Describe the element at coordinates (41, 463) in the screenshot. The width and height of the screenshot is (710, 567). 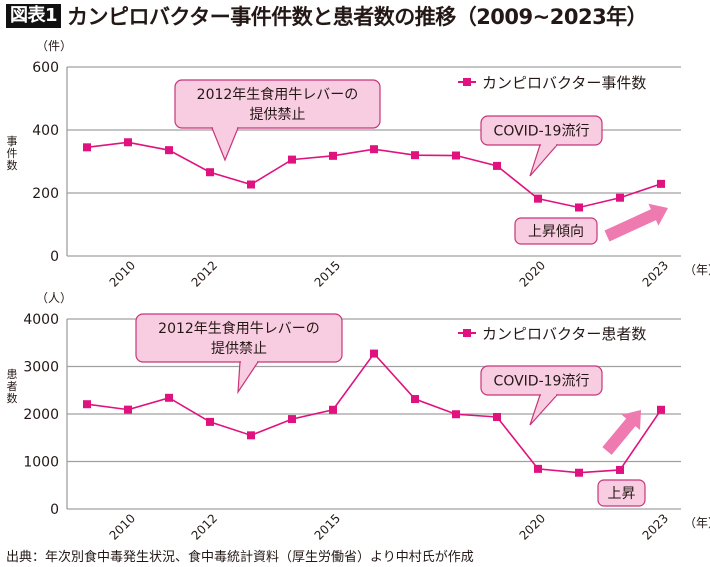
I see `y-tick-label: 1000` at that location.